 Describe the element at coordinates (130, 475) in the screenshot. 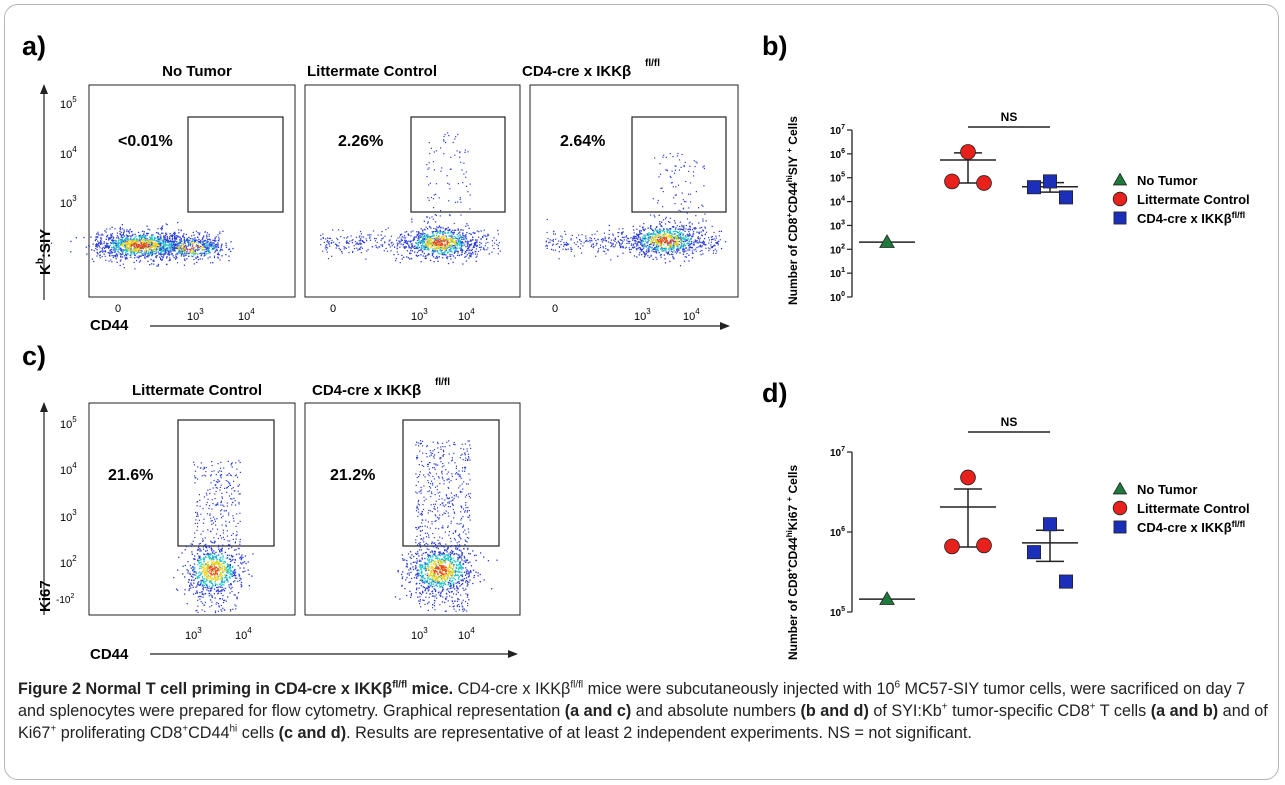

I see `panel-c-gate-percent-1: 21.6%` at that location.